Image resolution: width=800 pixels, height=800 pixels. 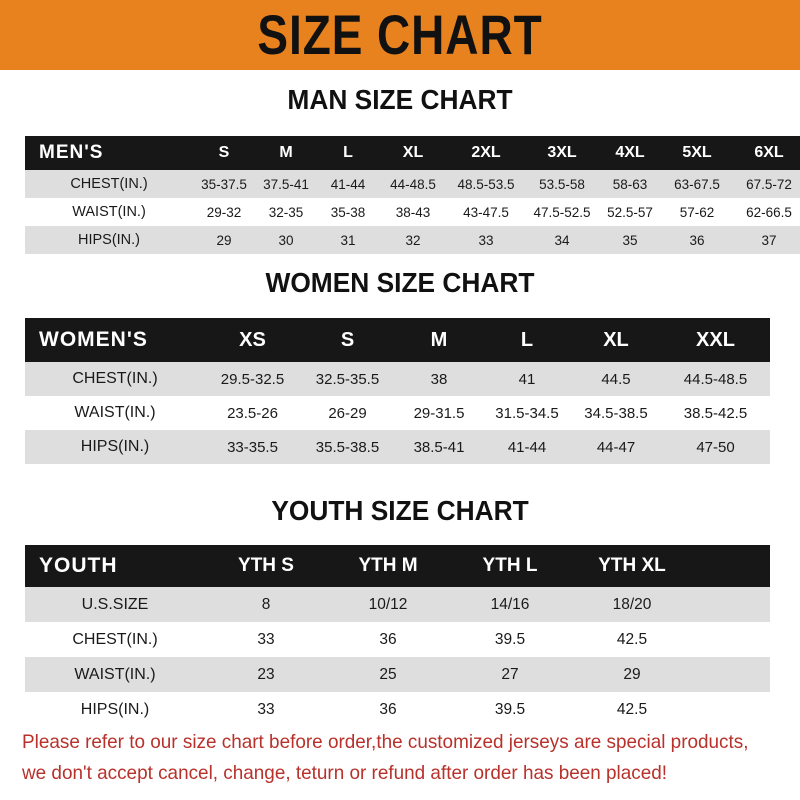 I want to click on men-header-cell: 5XL, so click(x=697, y=153).